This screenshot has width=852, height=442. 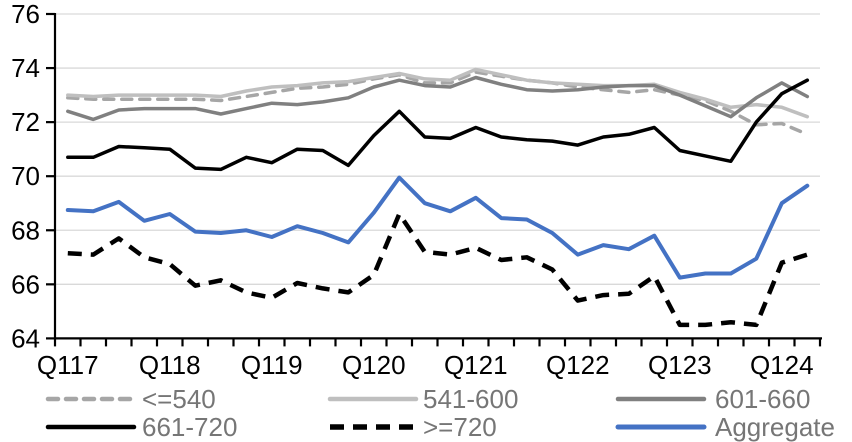 I want to click on x-tick-label: Q122, so click(x=578, y=365).